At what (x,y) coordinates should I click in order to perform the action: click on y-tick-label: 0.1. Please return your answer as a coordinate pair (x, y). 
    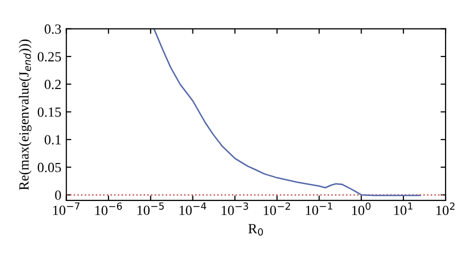
    Looking at the image, I should click on (52, 140).